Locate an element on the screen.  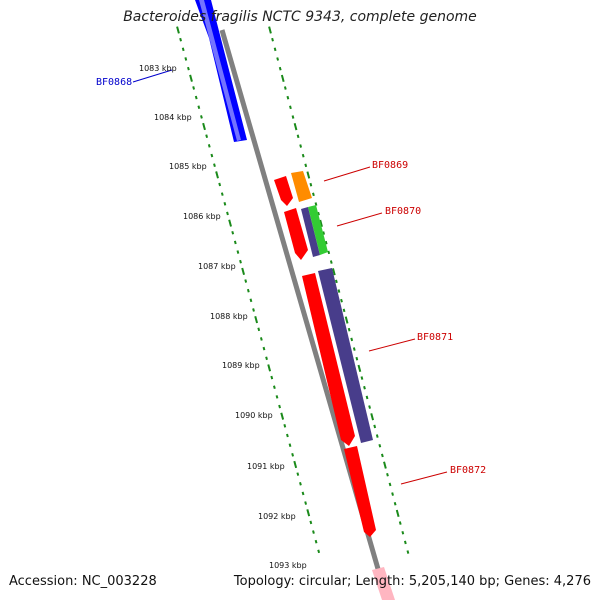
ruler-label: 1089 kbp is located at coordinates (241, 365).